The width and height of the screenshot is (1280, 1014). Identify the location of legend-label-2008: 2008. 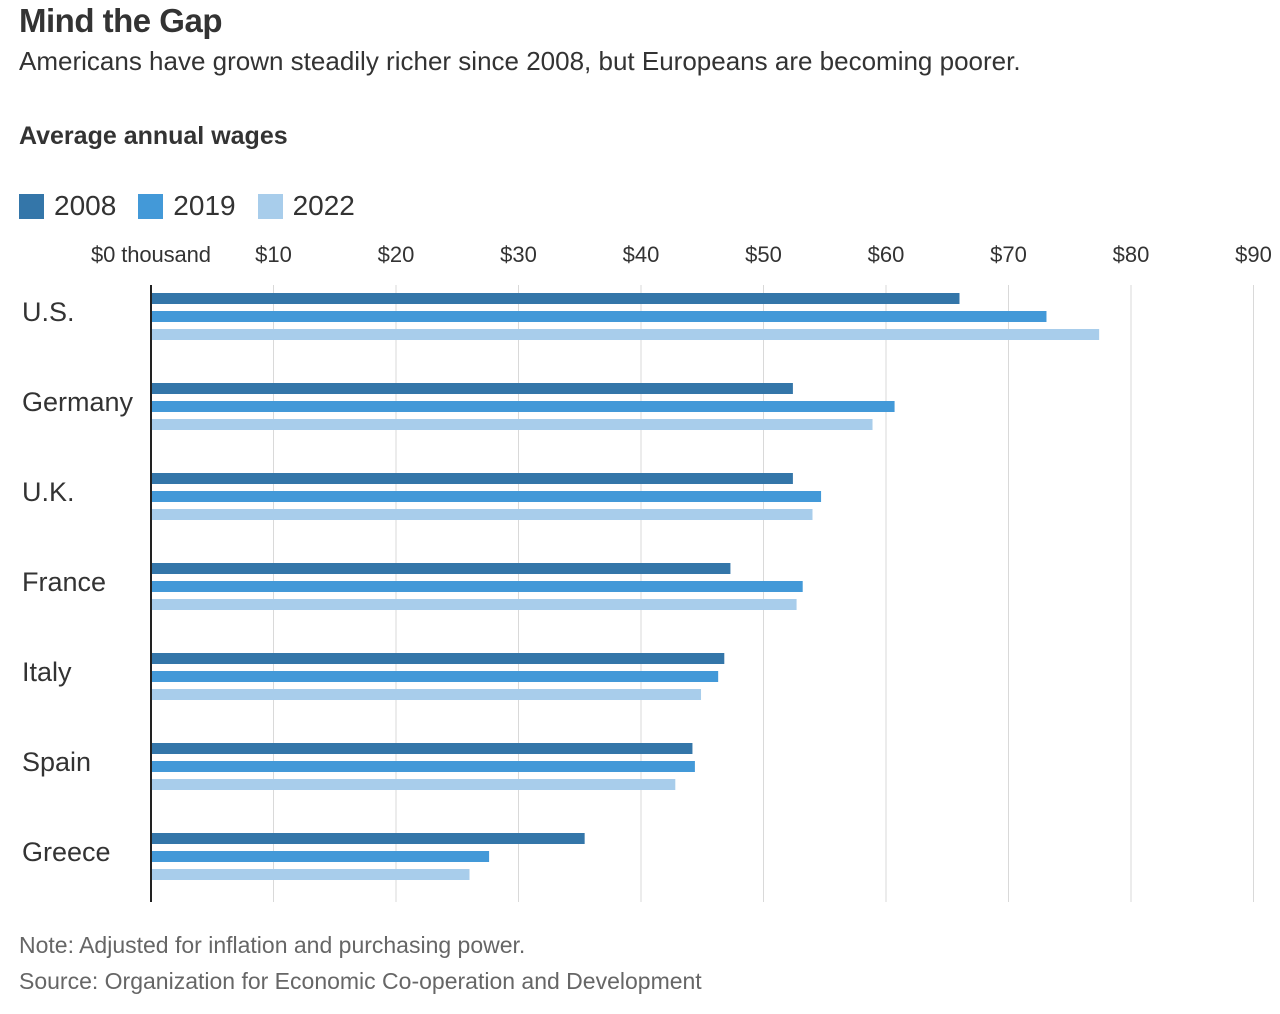
(85, 205).